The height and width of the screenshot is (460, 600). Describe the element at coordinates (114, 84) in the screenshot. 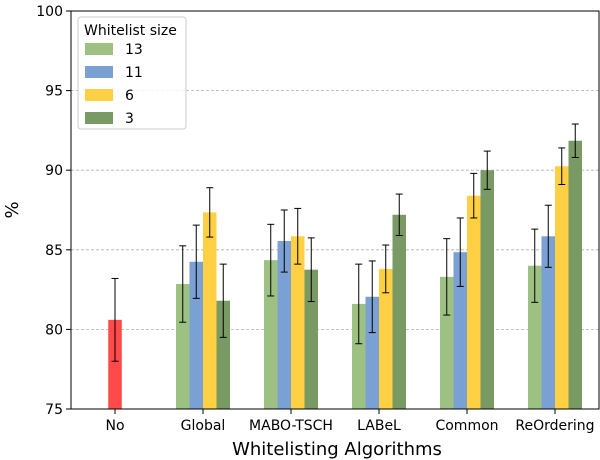

I see `legend-items: 13 11 6 3` at that location.